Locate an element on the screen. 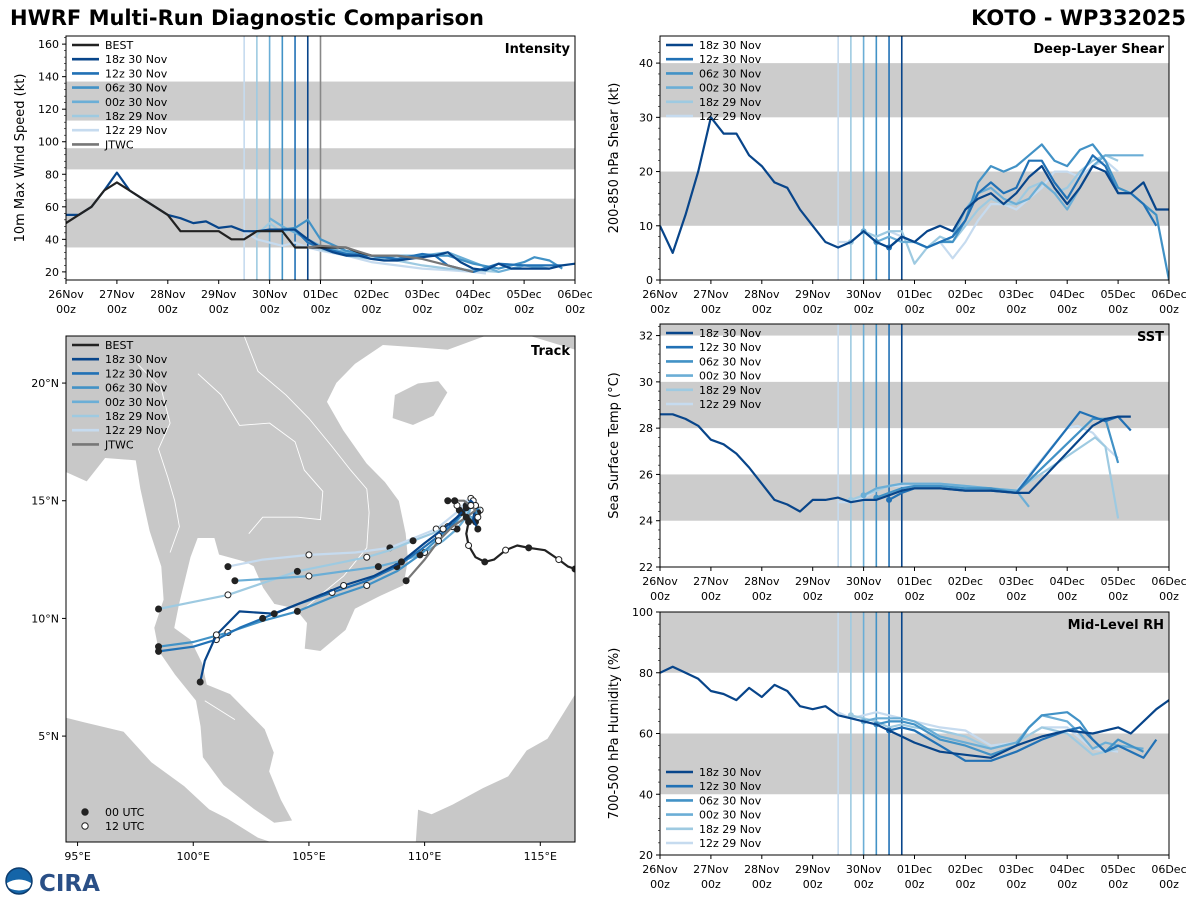 This screenshot has height=900, width=1200. sst-xtick-label: 29Nov is located at coordinates (813, 581).